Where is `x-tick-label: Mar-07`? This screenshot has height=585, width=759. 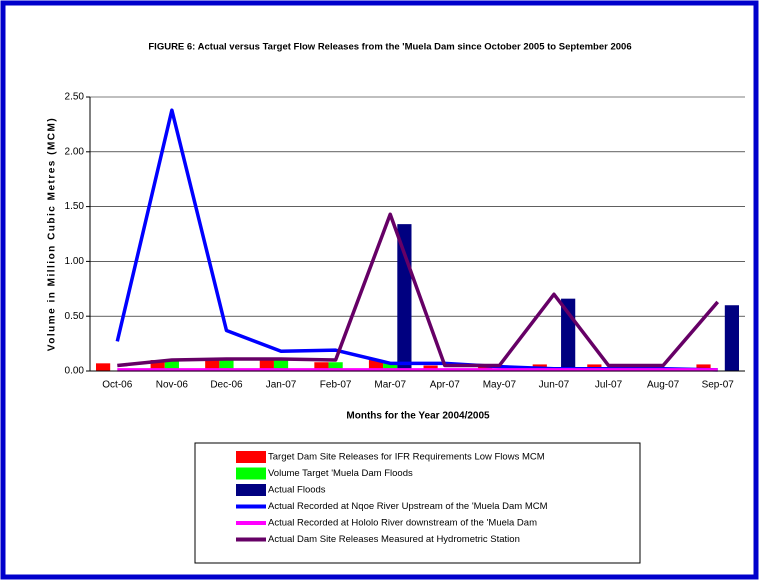
x-tick-label: Mar-07 is located at coordinates (390, 385).